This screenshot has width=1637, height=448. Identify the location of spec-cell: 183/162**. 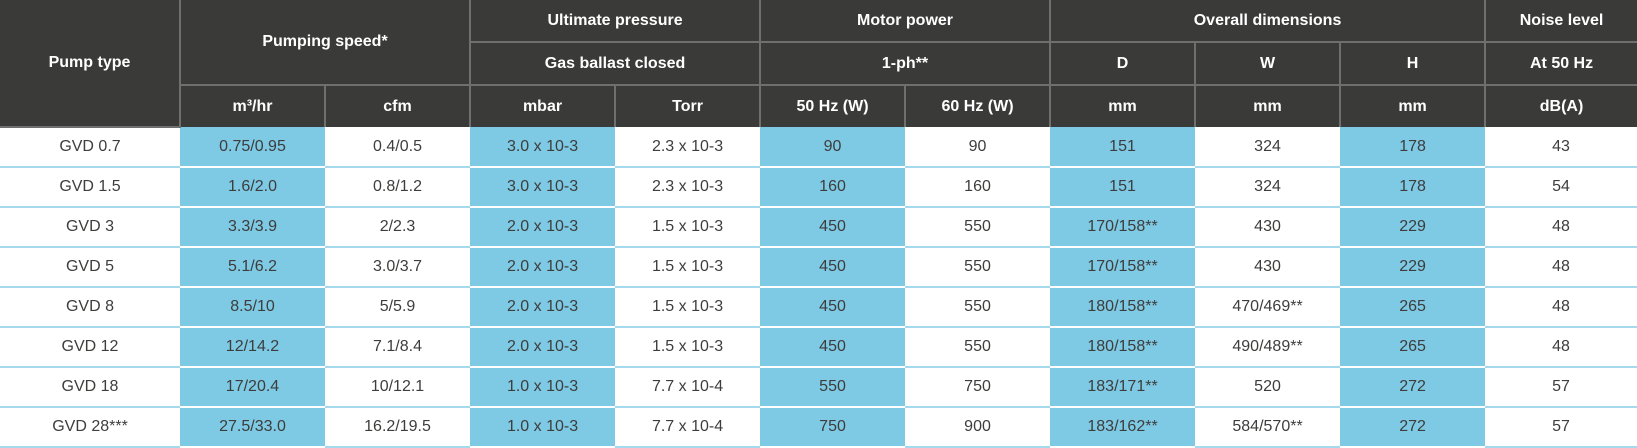
(1123, 427).